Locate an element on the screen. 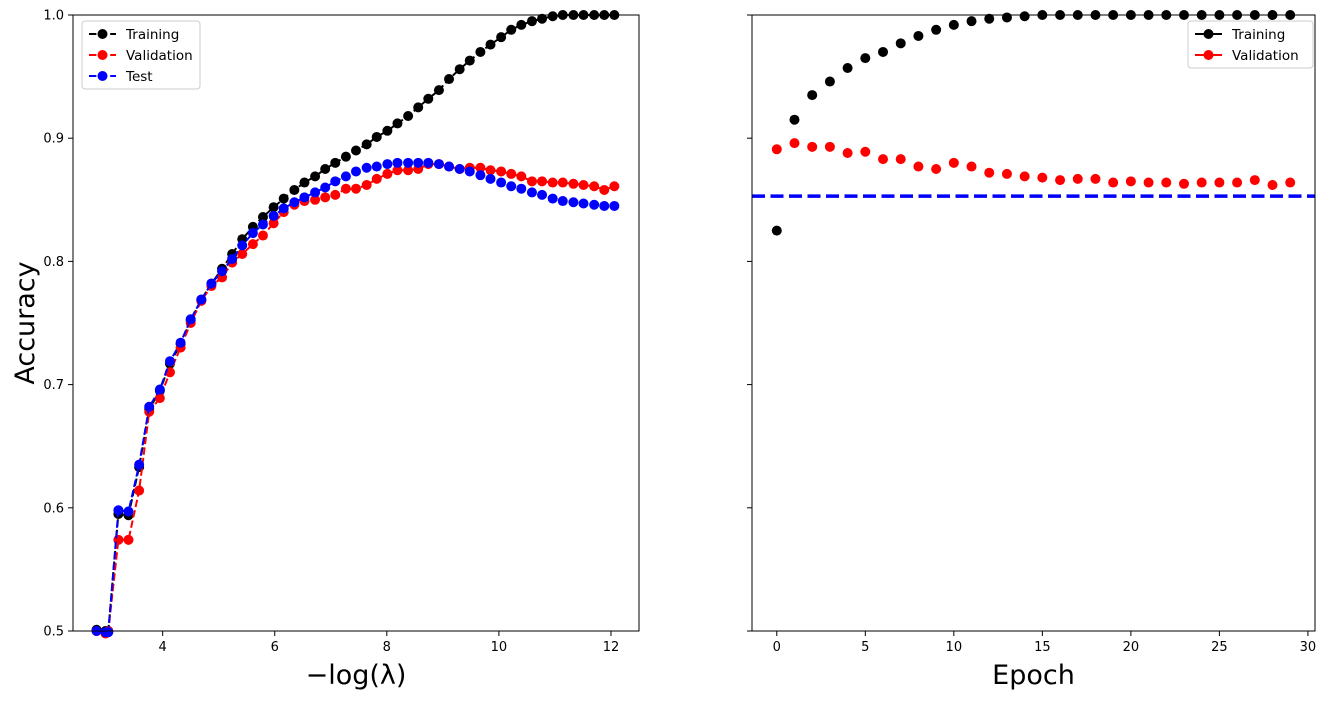 The width and height of the screenshot is (1326, 702). legend: Training Validation is located at coordinates (1250, 44).